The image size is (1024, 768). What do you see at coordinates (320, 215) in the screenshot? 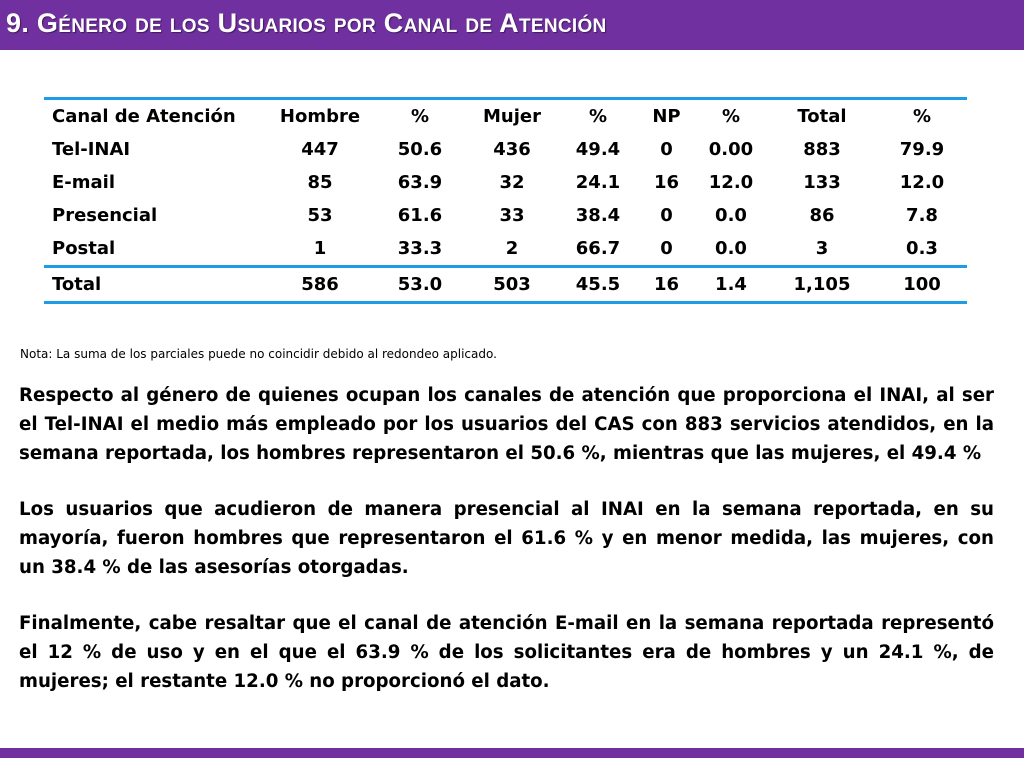
I see `table-cell: 53` at bounding box center [320, 215].